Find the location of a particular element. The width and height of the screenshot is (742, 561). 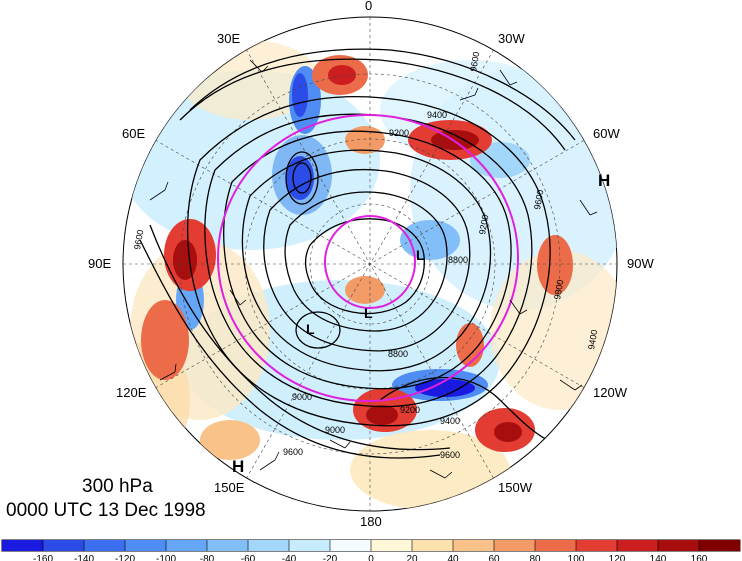

colorbar-tick-label: -60 is located at coordinates (248, 557).